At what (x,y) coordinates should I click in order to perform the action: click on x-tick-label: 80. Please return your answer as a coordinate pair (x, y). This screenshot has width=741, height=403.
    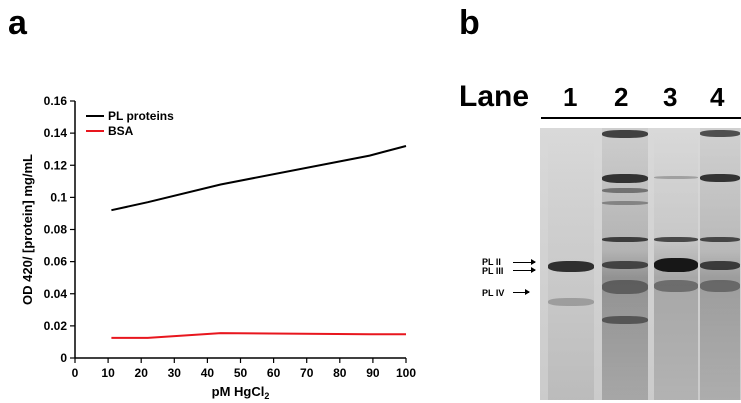
    Looking at the image, I should click on (340, 373).